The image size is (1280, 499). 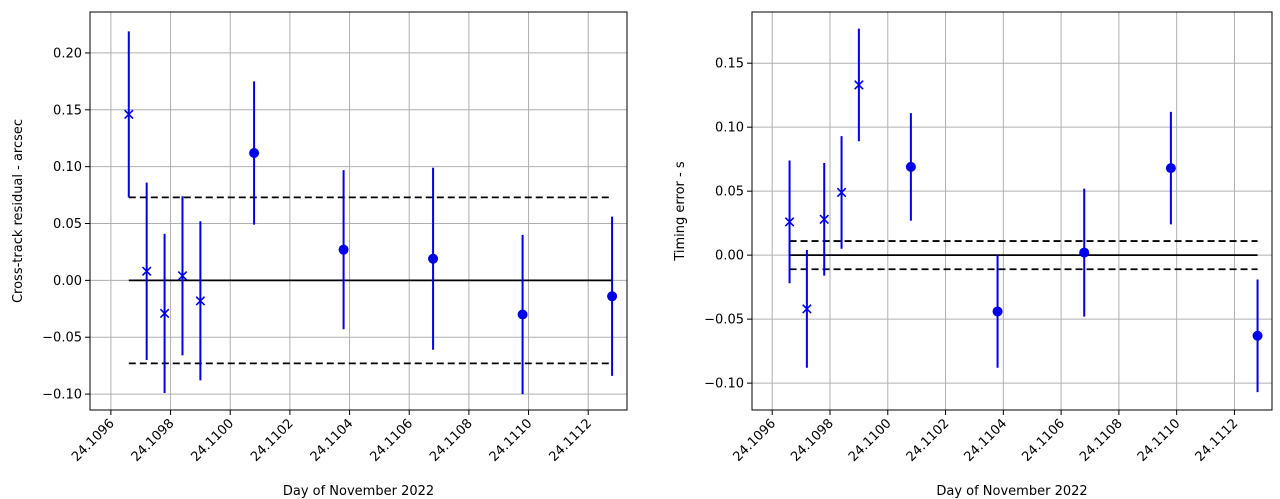 I want to click on y-axis-label: Timing error - s, so click(x=680, y=211).